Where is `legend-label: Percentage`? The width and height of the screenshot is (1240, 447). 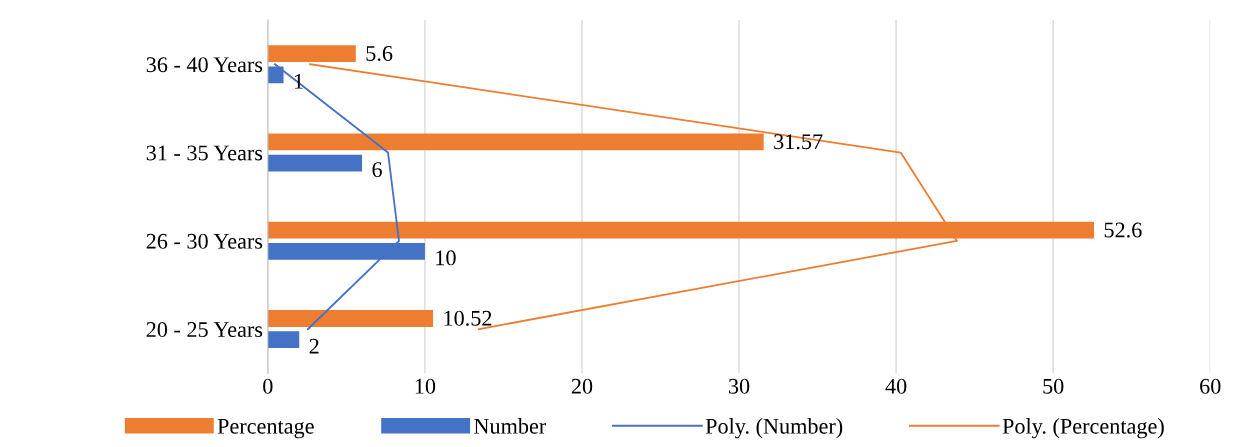
legend-label: Percentage is located at coordinates (265, 428).